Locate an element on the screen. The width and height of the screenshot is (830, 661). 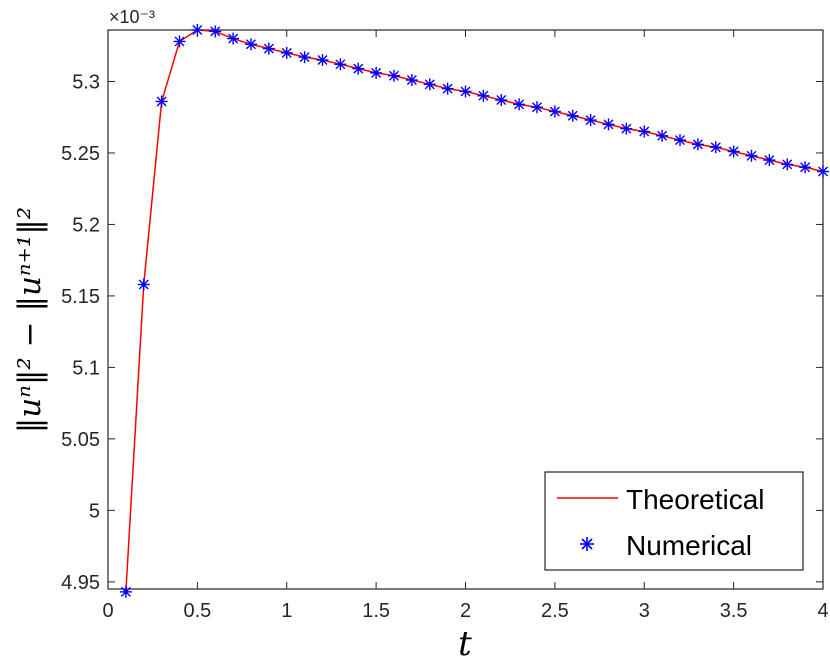
y-tick-label: 5 is located at coordinates (94, 511).